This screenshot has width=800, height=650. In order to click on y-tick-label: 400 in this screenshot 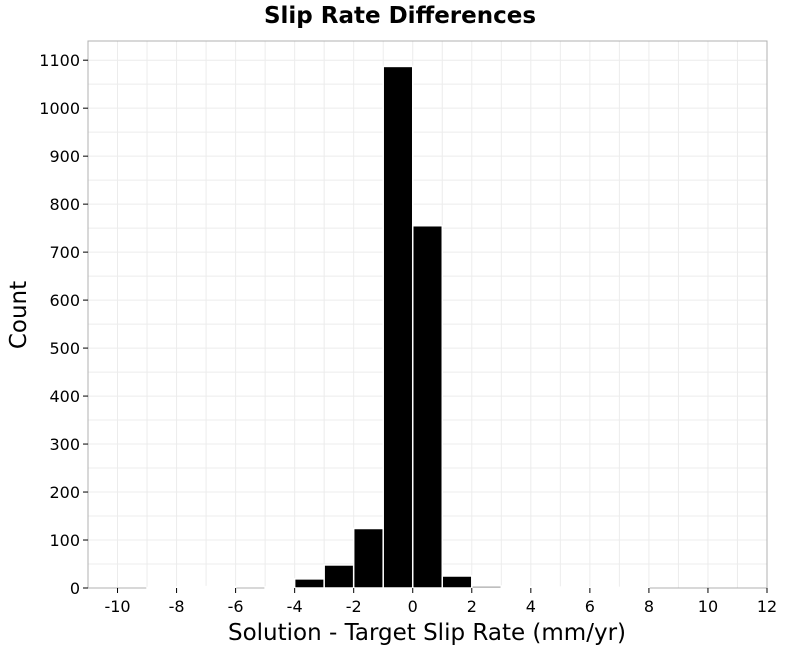, I will do `click(64, 396)`.